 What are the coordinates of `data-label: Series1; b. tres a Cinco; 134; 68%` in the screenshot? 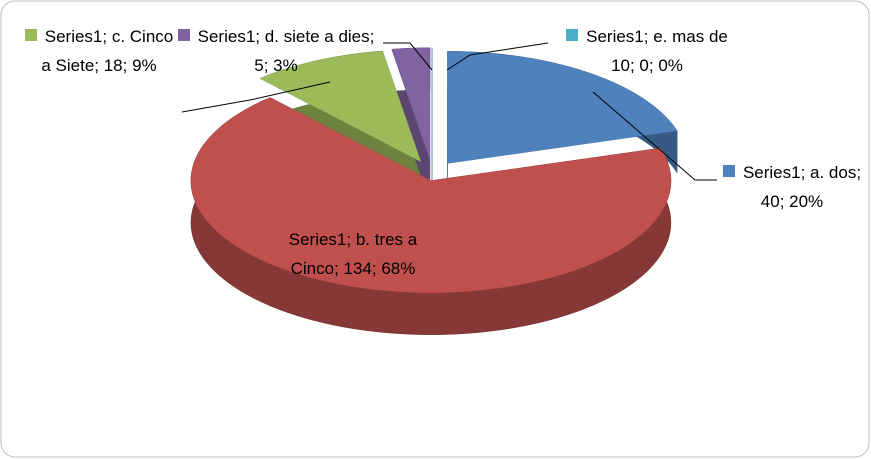 It's located at (353, 254).